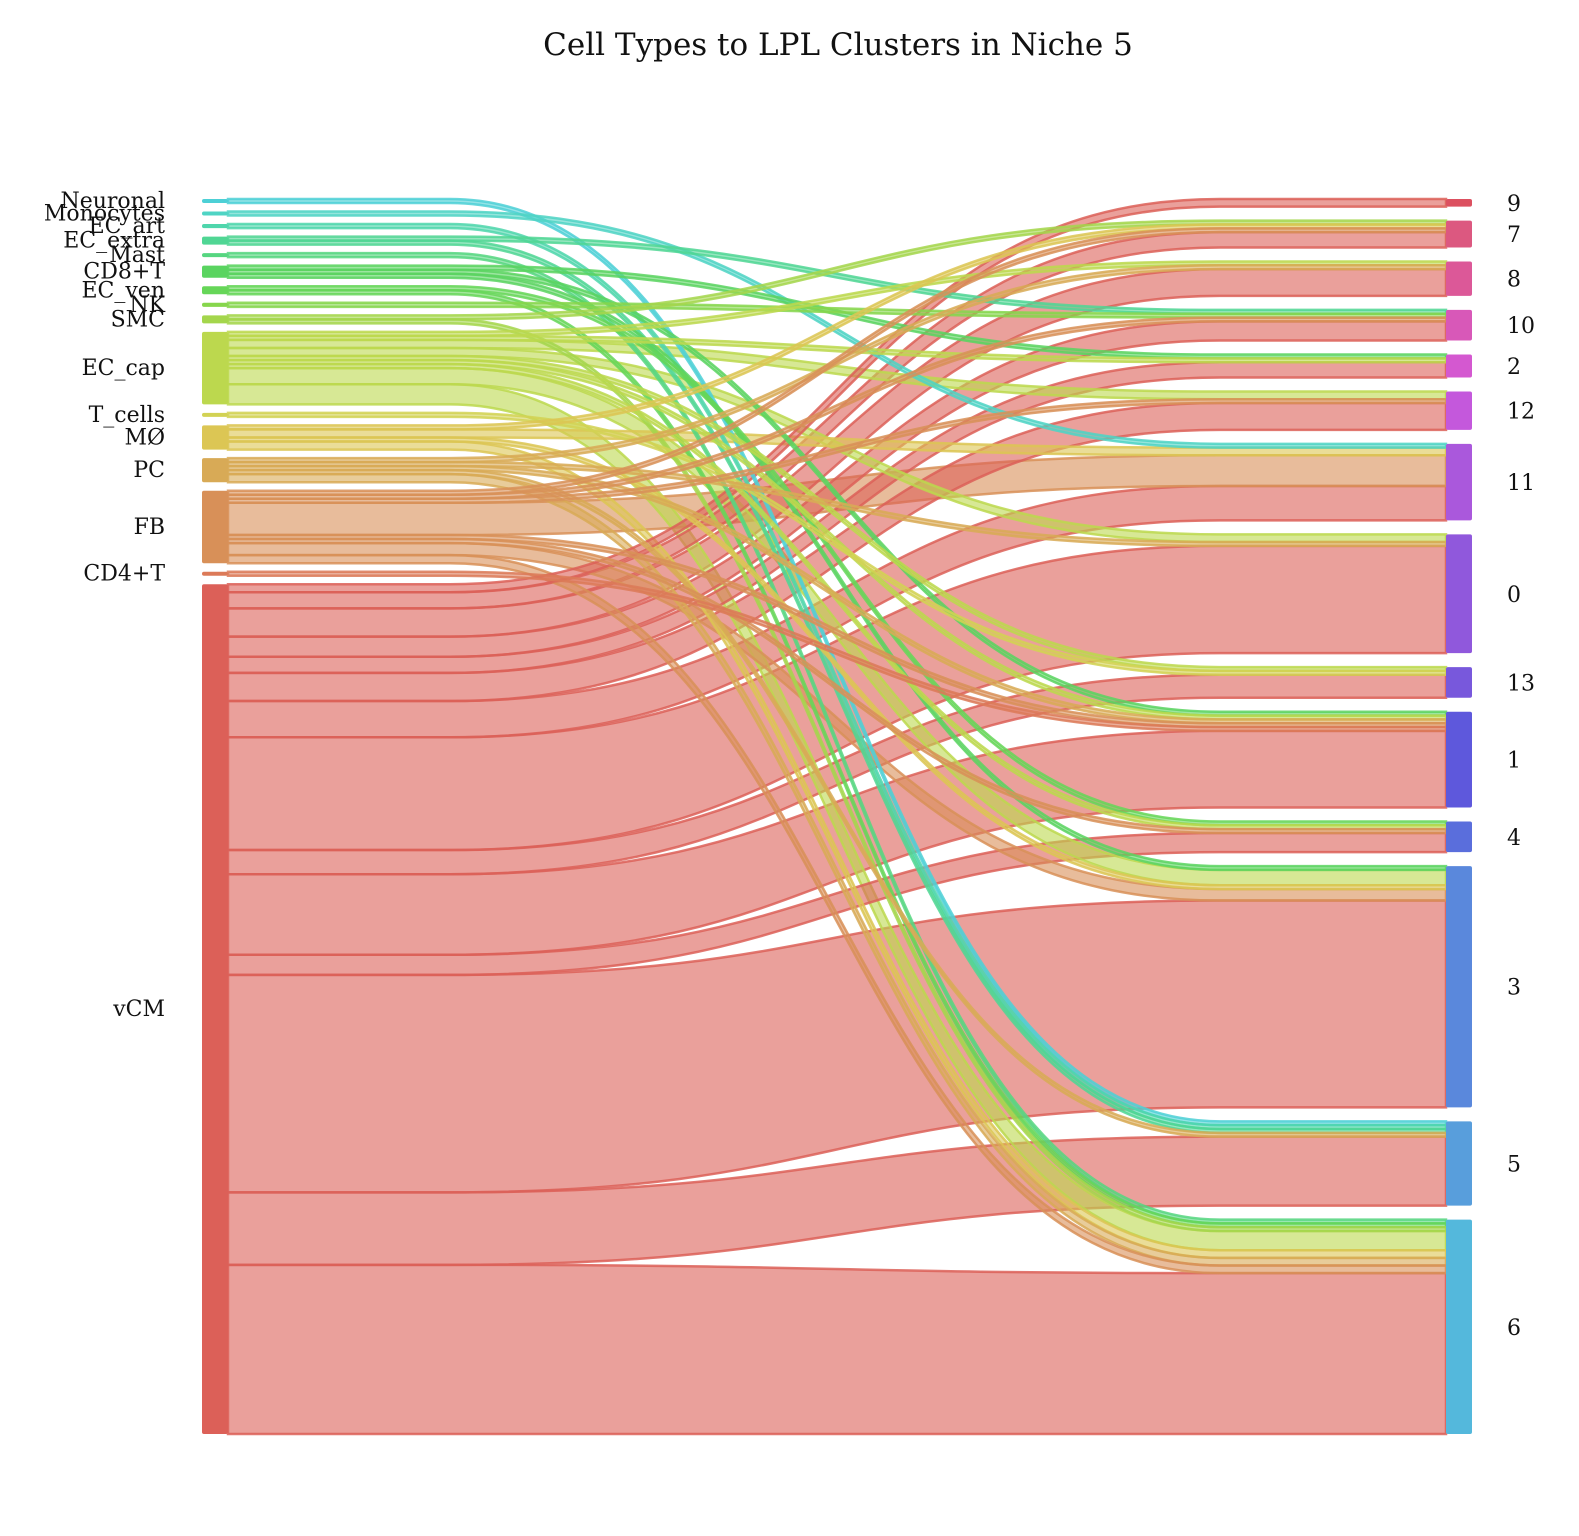 This screenshot has width=1579, height=1536. Describe the element at coordinates (215, 319) in the screenshot. I see `source-node-smc` at that location.